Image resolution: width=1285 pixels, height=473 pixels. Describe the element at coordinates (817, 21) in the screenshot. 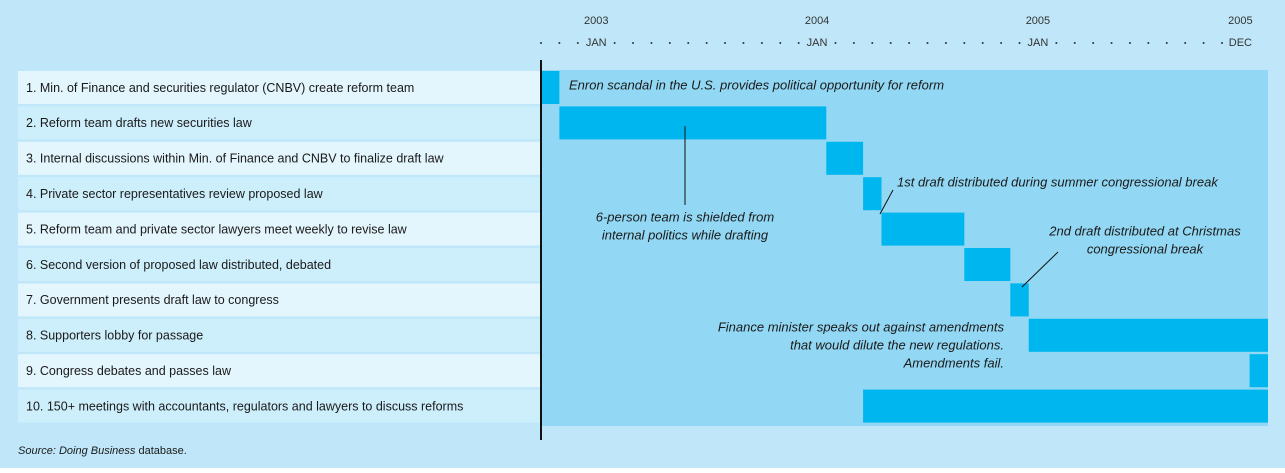

I see `x-tick-year: 2004` at that location.